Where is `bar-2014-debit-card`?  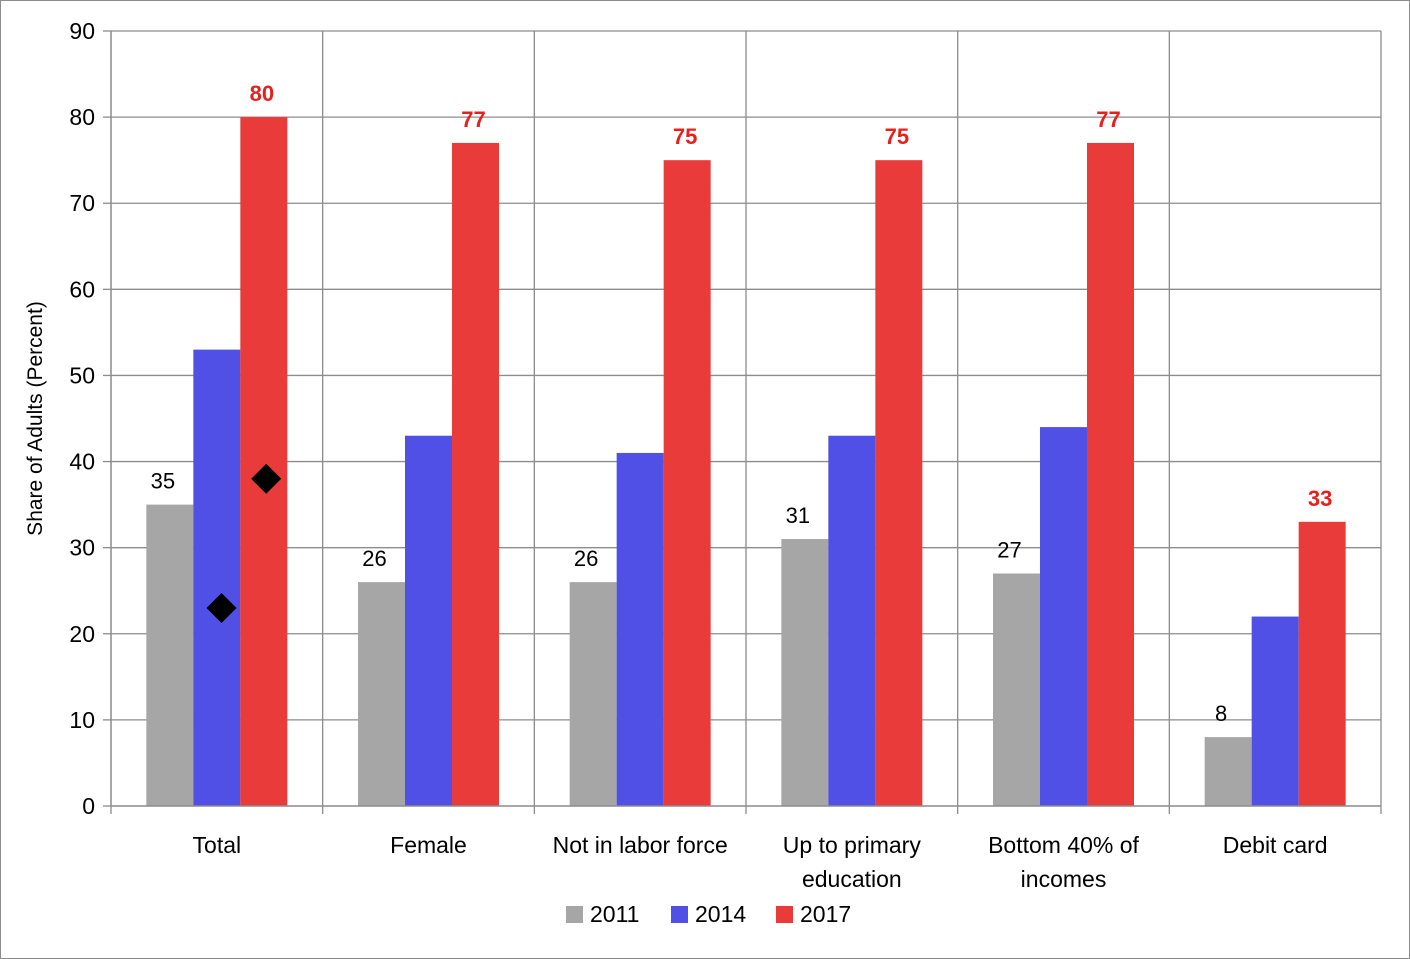
bar-2014-debit-card is located at coordinates (1275, 711).